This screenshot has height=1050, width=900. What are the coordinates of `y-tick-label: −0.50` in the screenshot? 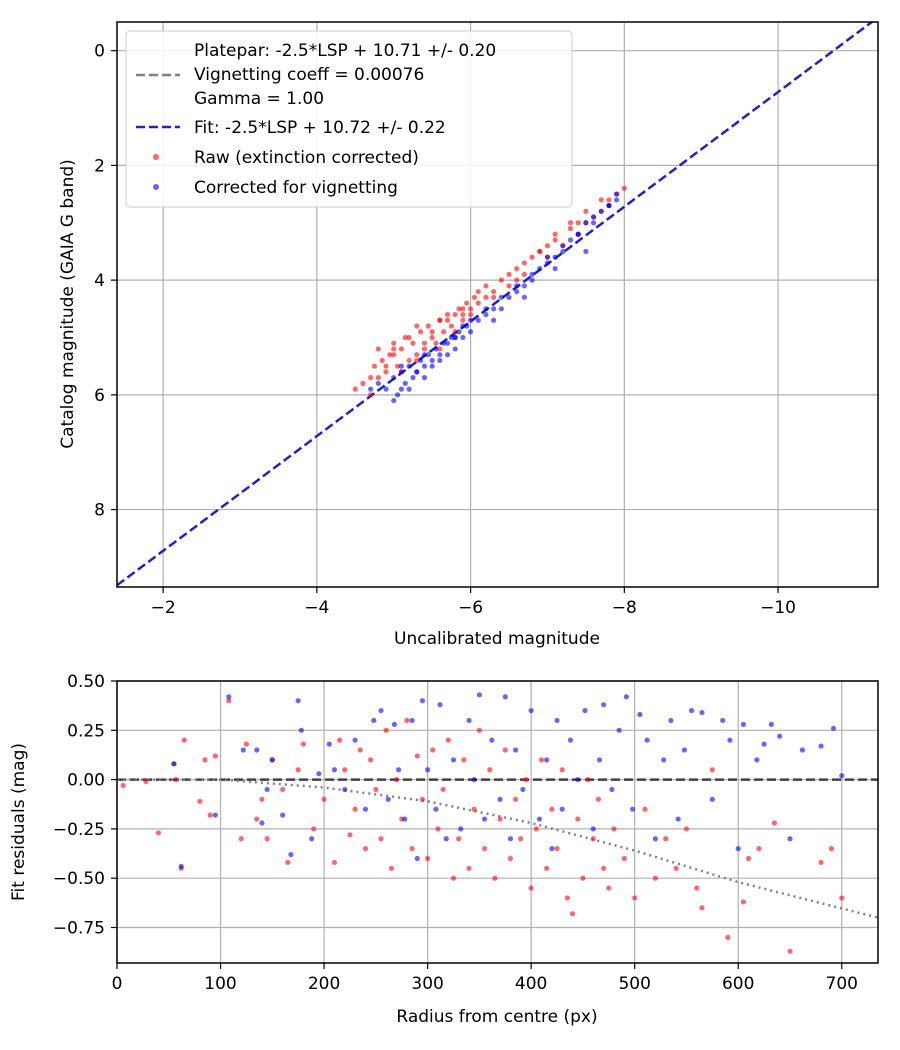 It's located at (79, 879).